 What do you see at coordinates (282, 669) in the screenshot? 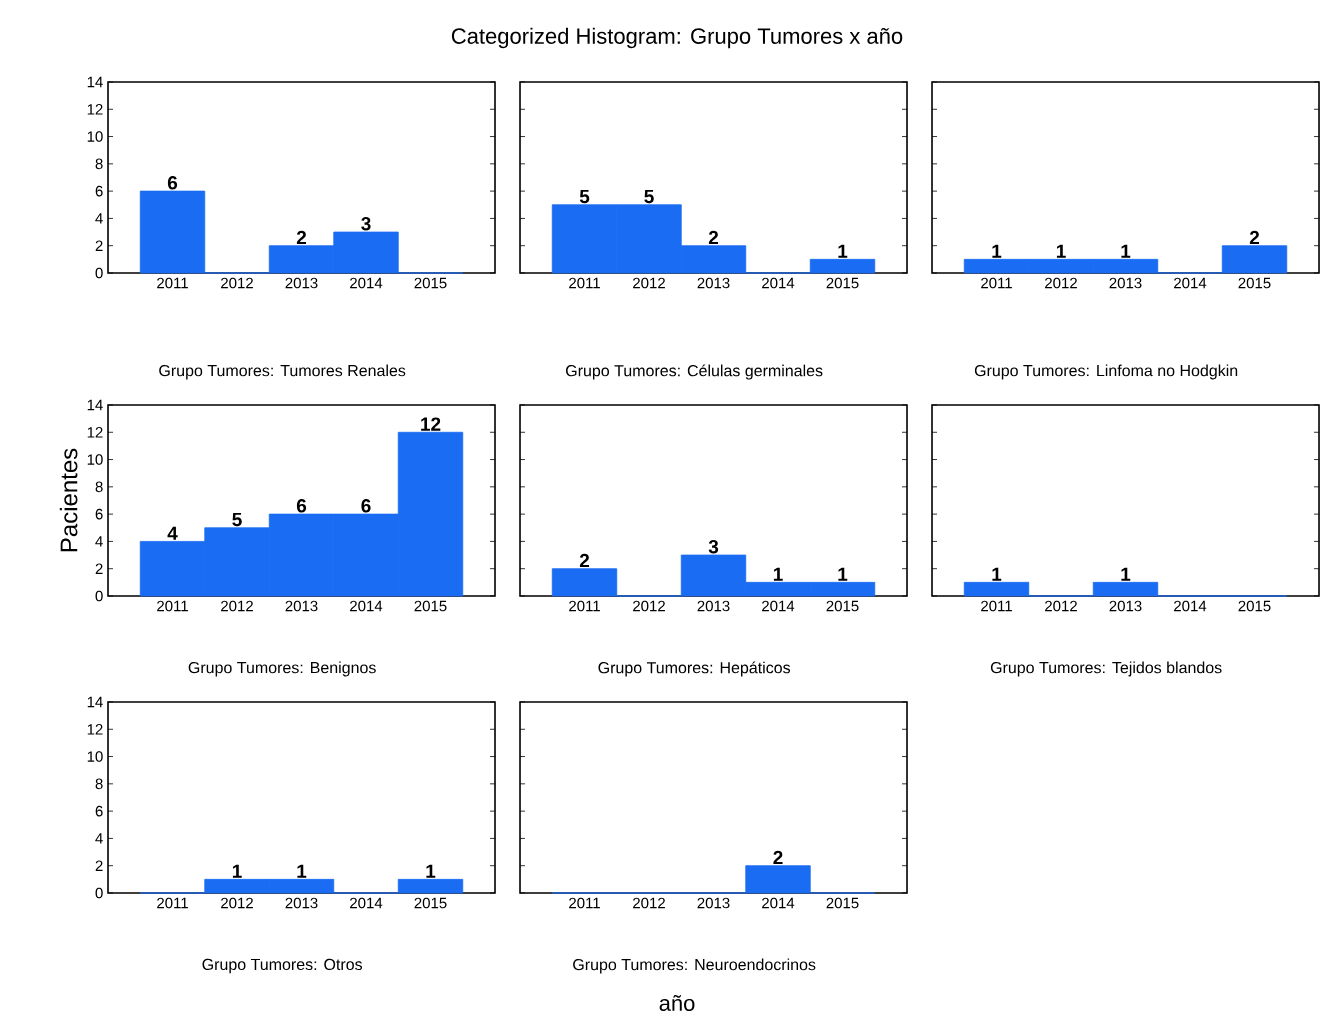
I see `text: Grupo Tumores: Benignos` at bounding box center [282, 669].